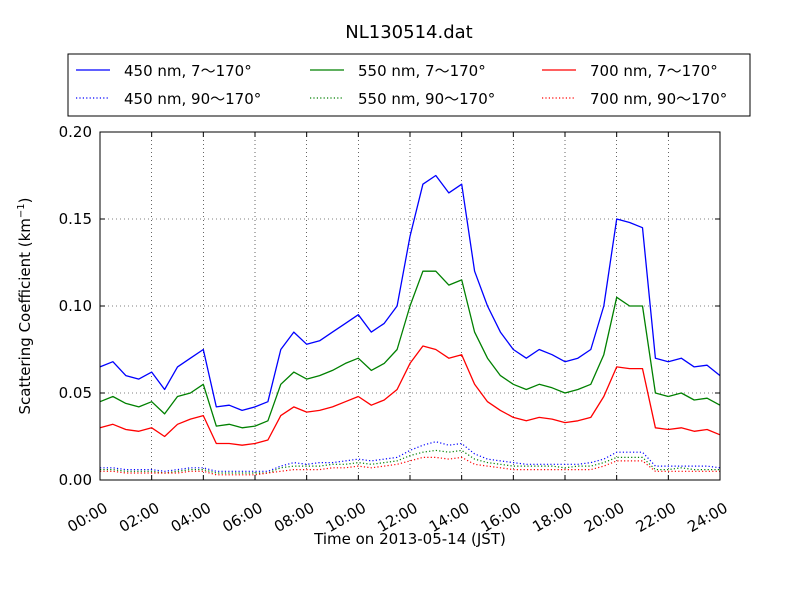 This screenshot has height=600, width=800. Describe the element at coordinates (654, 71) in the screenshot. I see `legend-label-2: 700 nm, 7～170°` at that location.